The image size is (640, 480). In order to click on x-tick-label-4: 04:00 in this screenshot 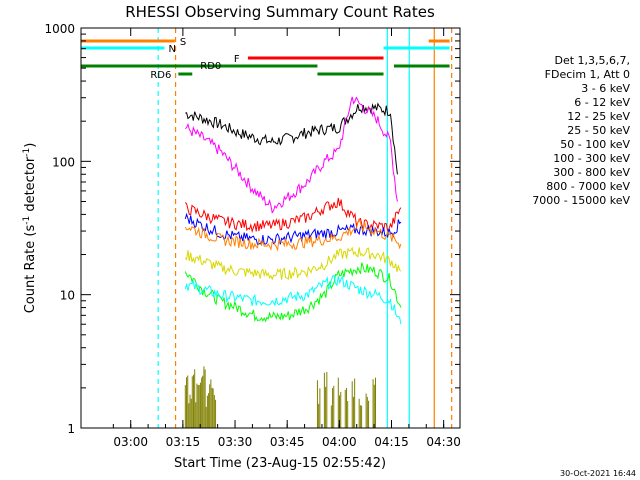, I will do `click(339, 442)`.